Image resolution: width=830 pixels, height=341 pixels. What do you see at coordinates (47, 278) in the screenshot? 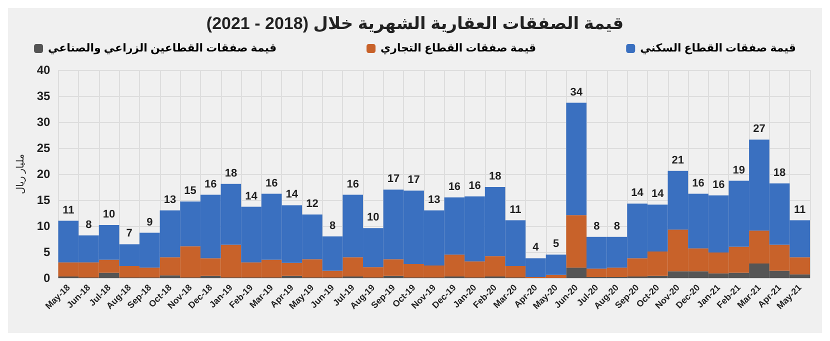
I see `y-tick-label: 0` at bounding box center [47, 278].